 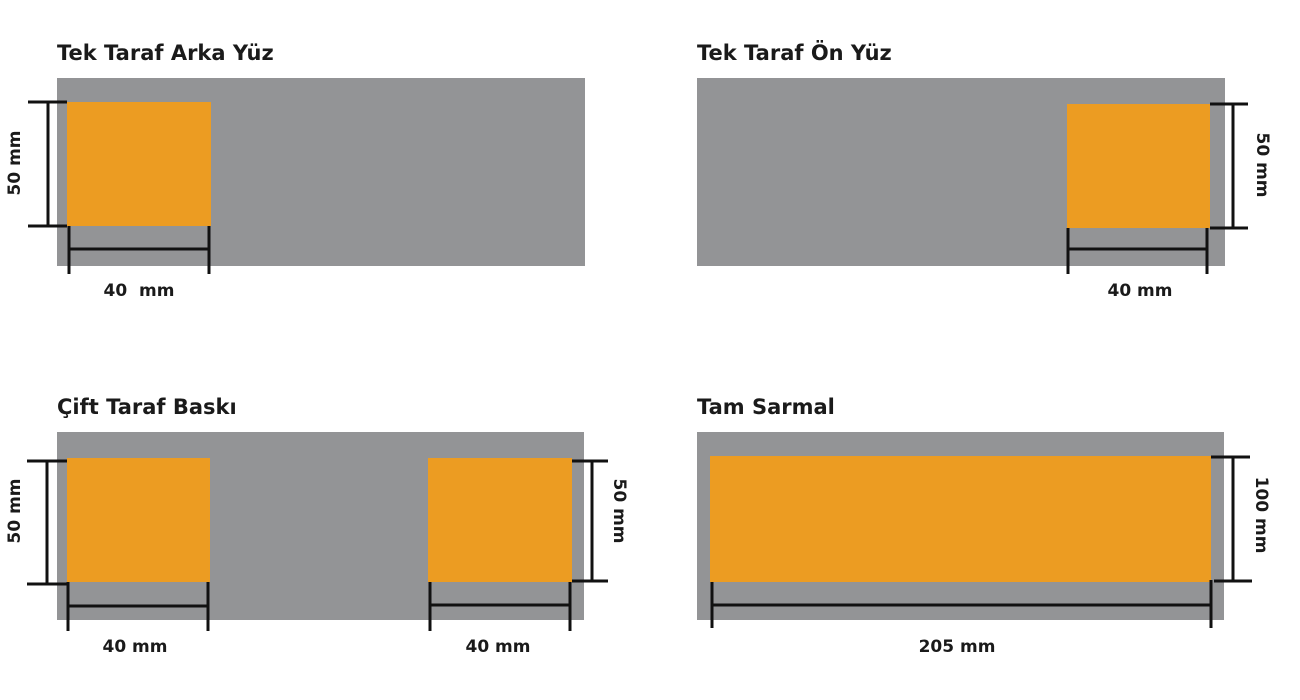 I want to click on height-dimension-left, so click(x=47, y=522).